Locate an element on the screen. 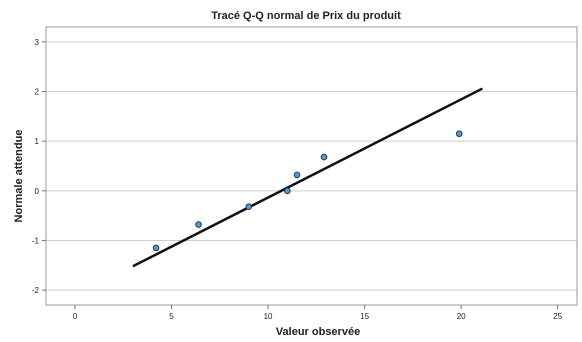 The width and height of the screenshot is (582, 342). x-axis-title: Valeur observée is located at coordinates (318, 332).